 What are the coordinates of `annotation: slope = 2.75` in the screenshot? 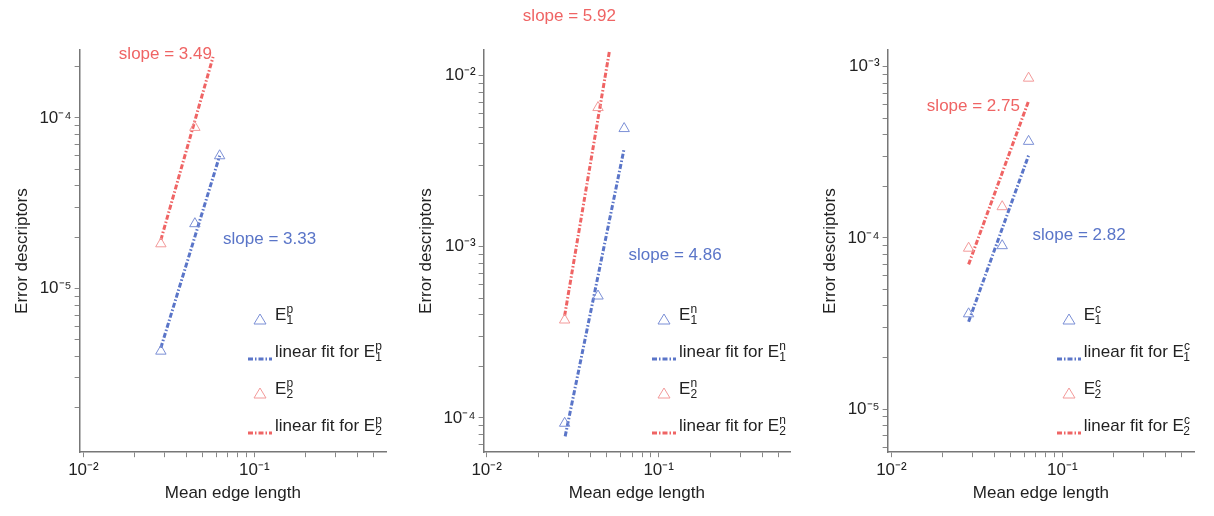 It's located at (973, 105).